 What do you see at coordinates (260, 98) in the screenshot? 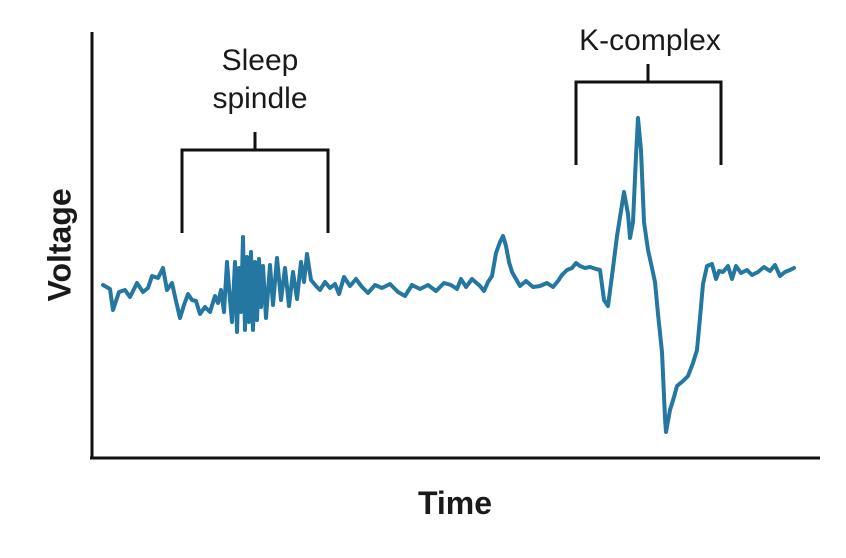
I see `sleep-spindle-label-line2: spindle` at bounding box center [260, 98].